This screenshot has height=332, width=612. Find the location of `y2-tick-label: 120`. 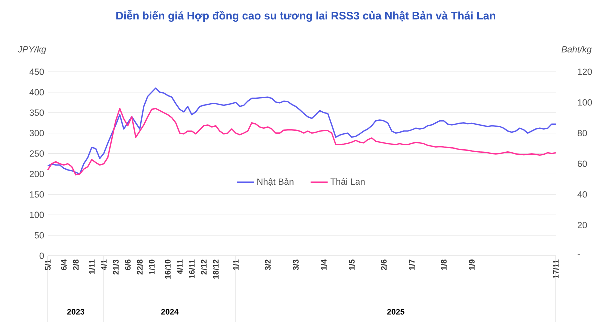

y2-tick-label: 120 is located at coordinates (585, 72).